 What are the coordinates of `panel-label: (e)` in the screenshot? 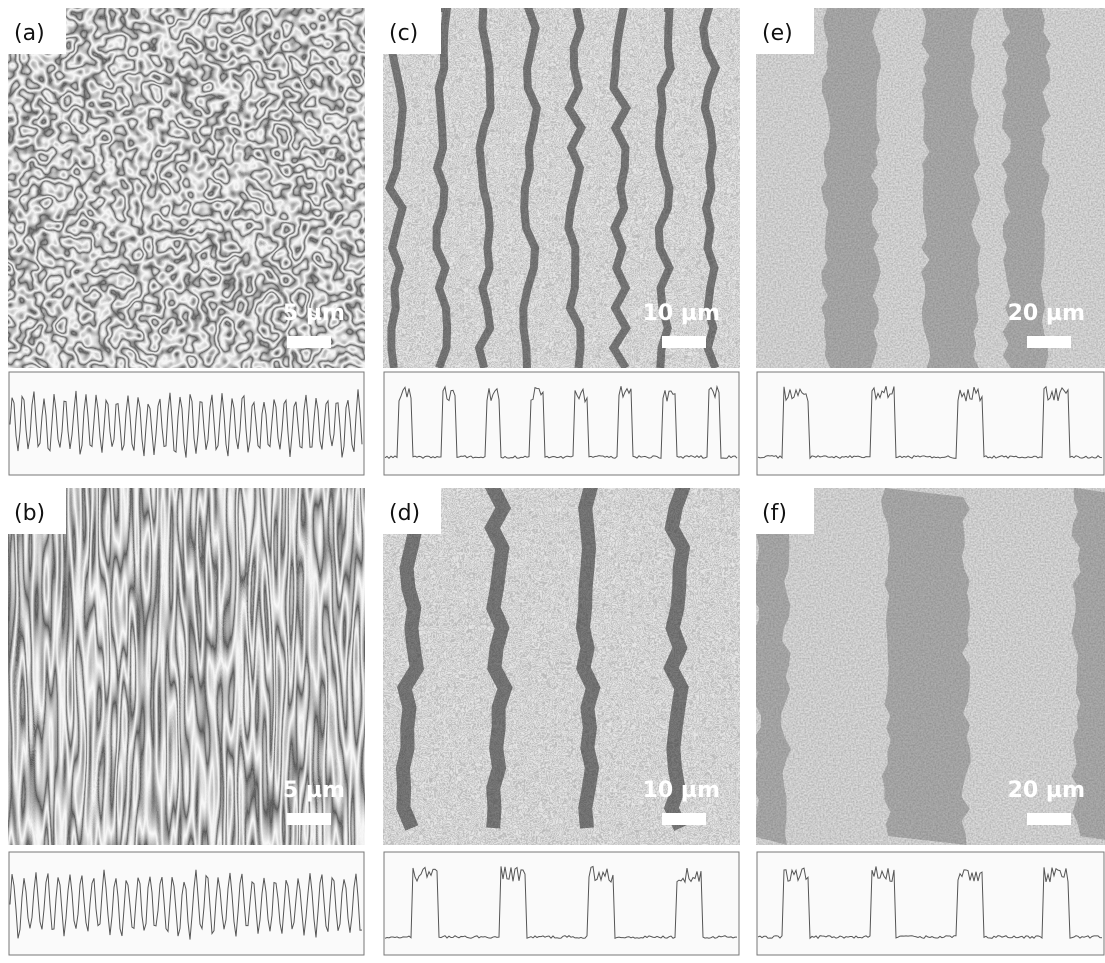 It's located at (777, 33).